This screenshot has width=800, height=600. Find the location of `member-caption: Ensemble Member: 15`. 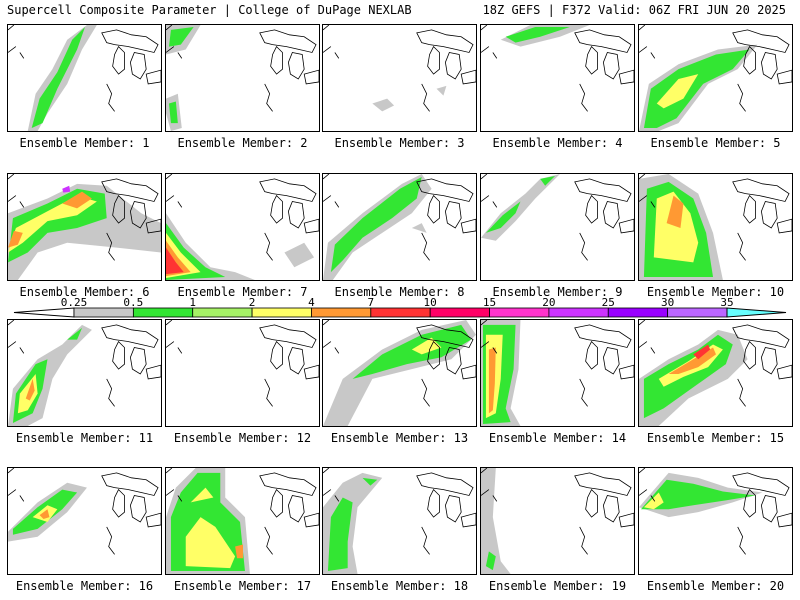

member-caption: Ensemble Member: 15 is located at coordinates (715, 438).